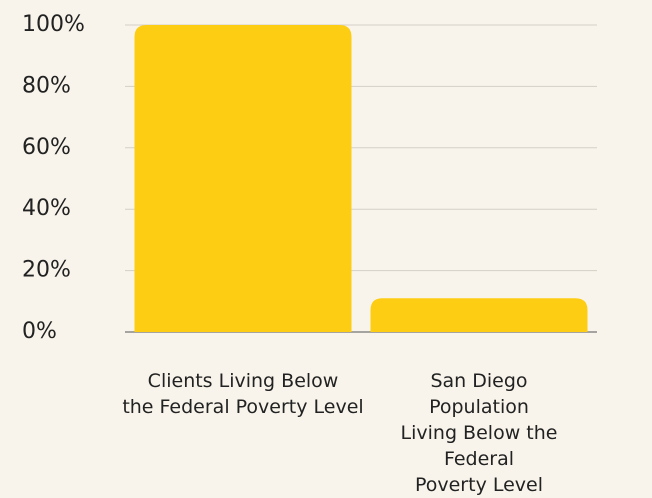  I want to click on y-tick-label: 40%, so click(46, 208).